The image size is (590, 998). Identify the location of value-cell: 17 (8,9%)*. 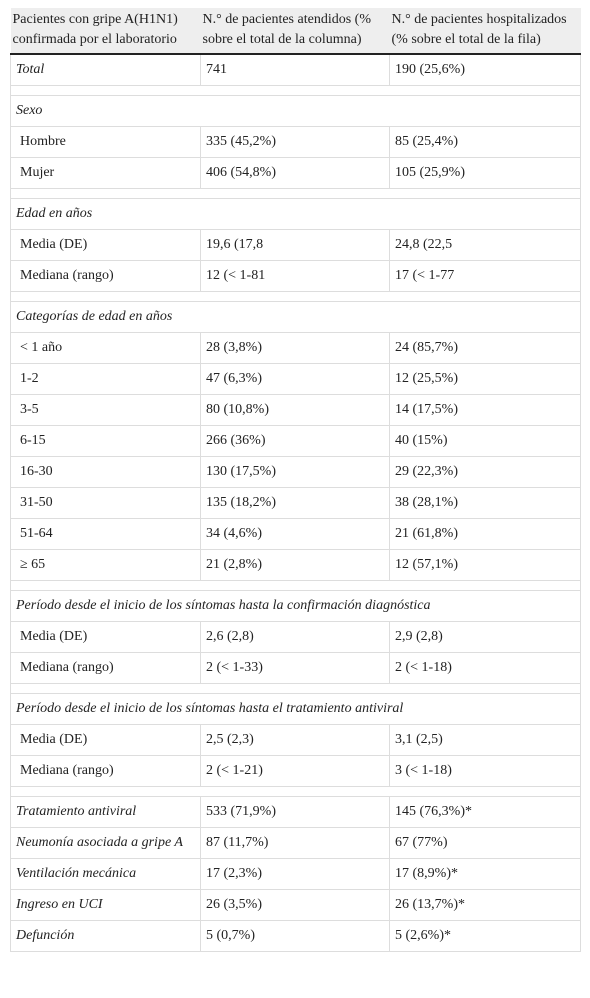
(485, 874).